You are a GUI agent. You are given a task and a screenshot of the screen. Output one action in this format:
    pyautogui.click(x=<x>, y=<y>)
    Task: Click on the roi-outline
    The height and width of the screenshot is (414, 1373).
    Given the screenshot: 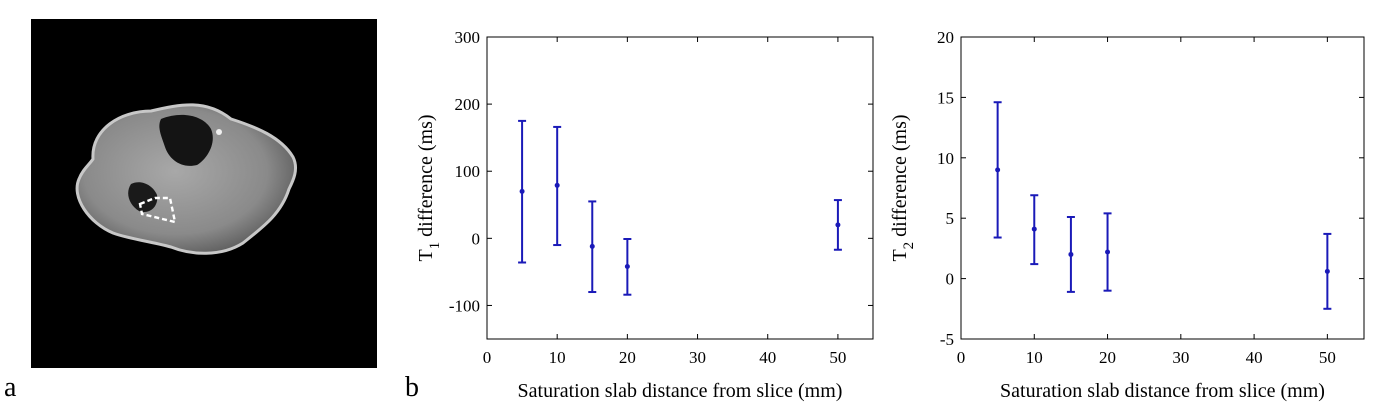 What is the action you would take?
    pyautogui.click(x=157, y=210)
    